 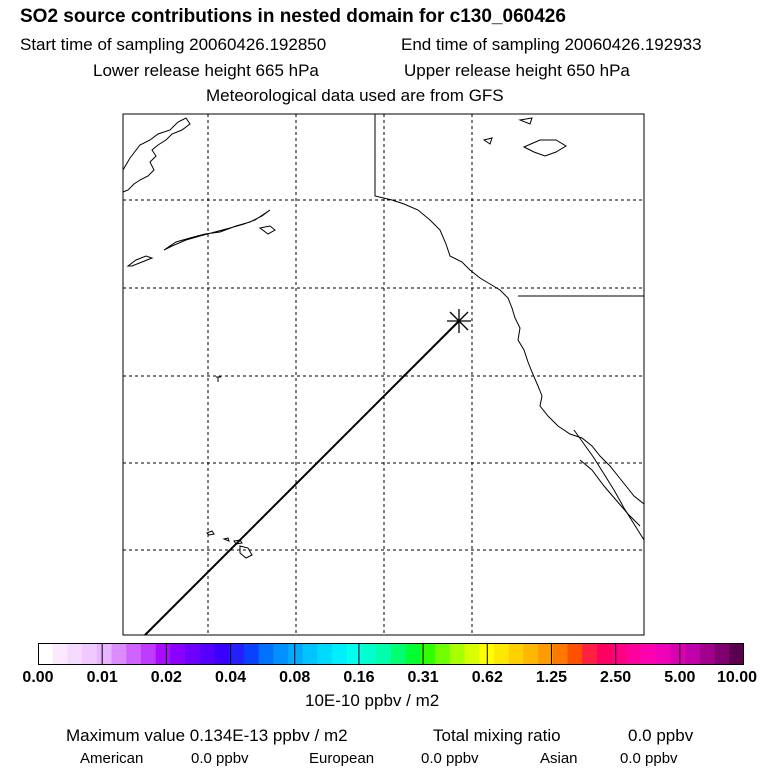 What do you see at coordinates (517, 70) in the screenshot?
I see `upper-release-height: Upper release height 650 hPa` at bounding box center [517, 70].